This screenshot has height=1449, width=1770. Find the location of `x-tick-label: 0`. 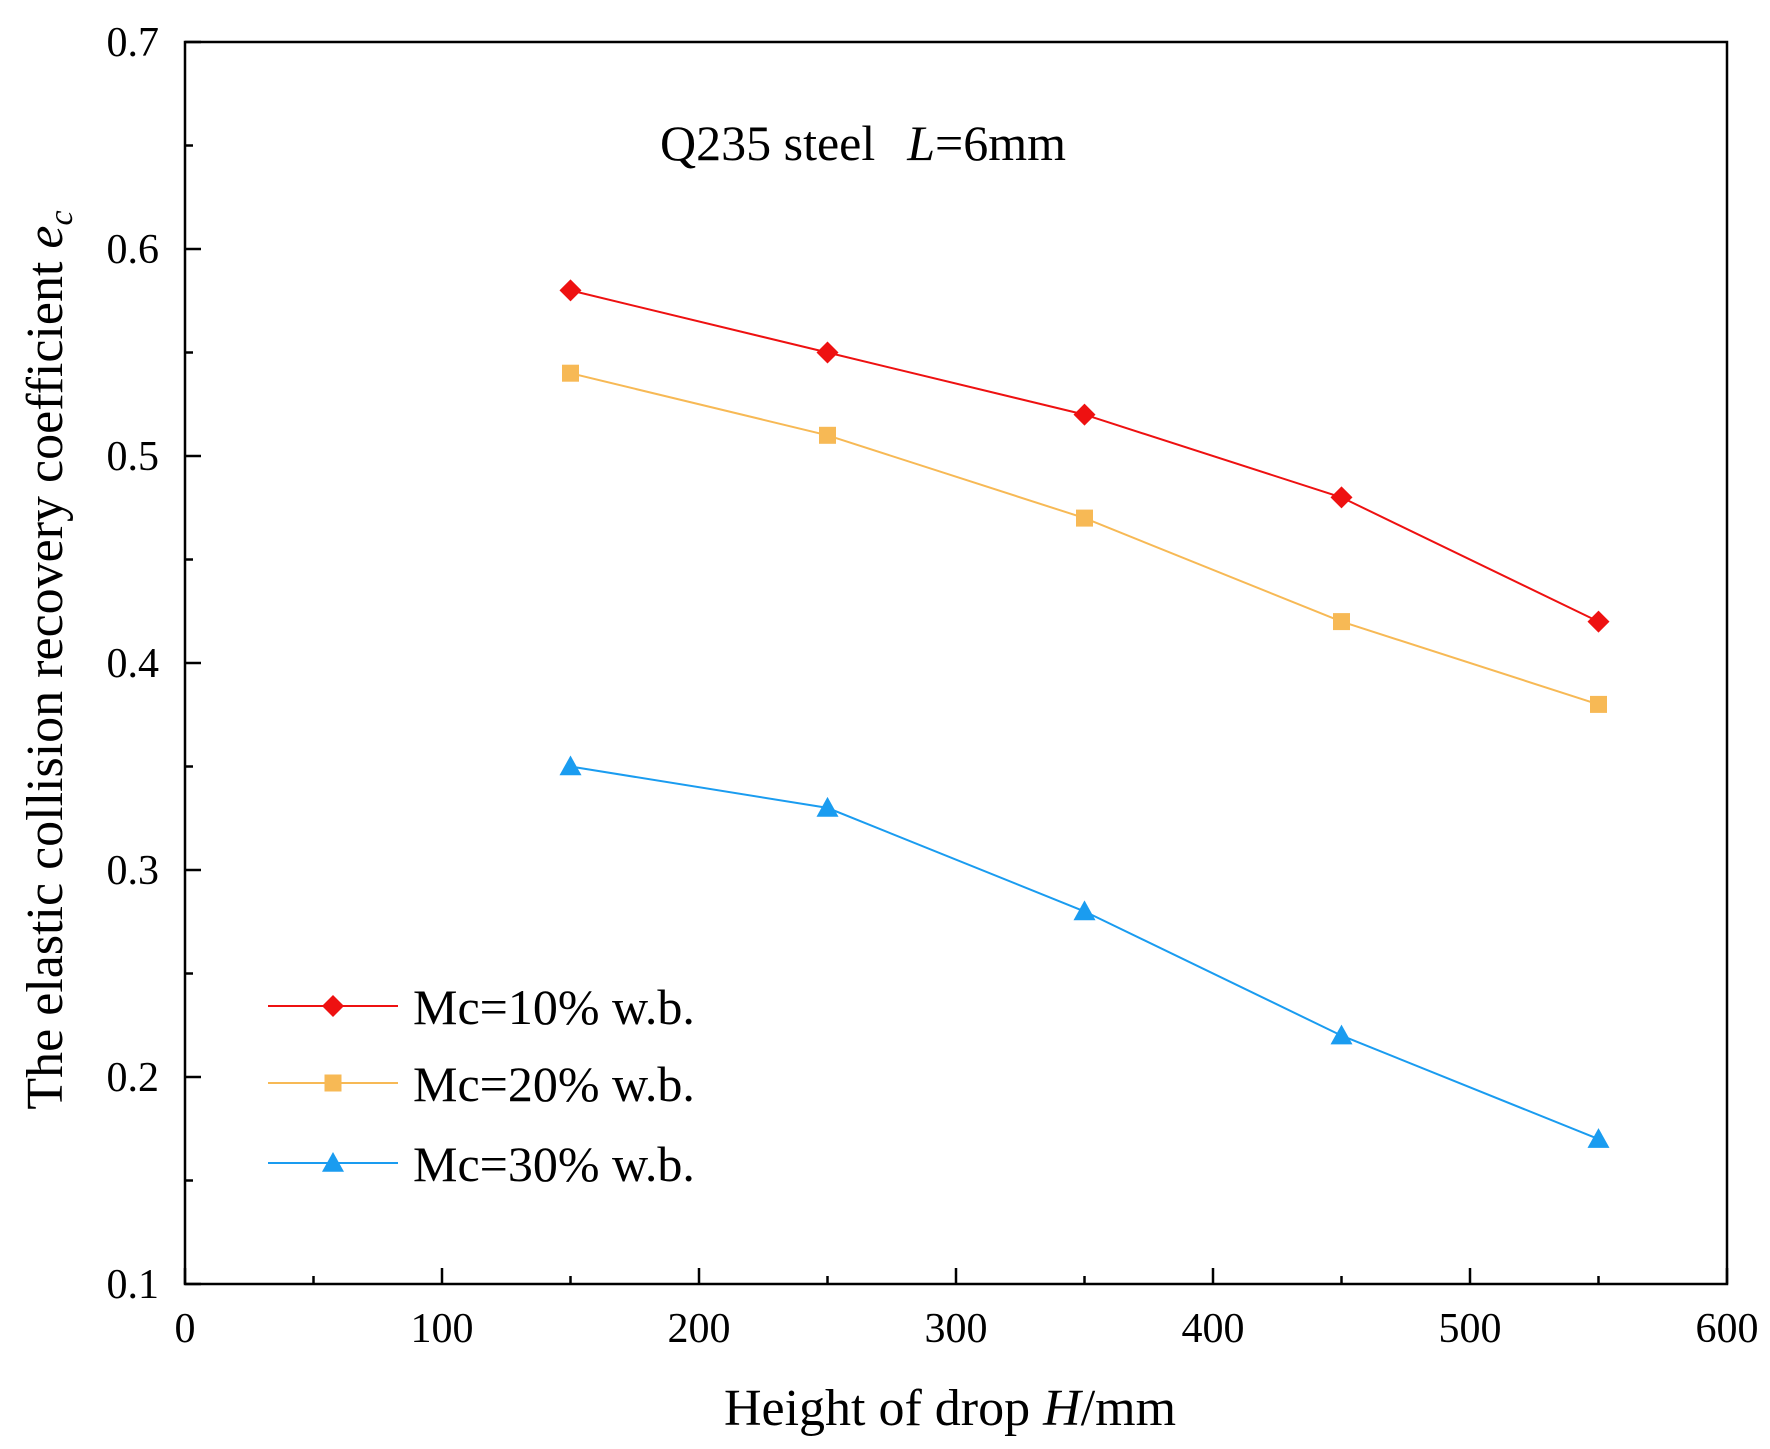

x-tick-label: 0 is located at coordinates (185, 1329).